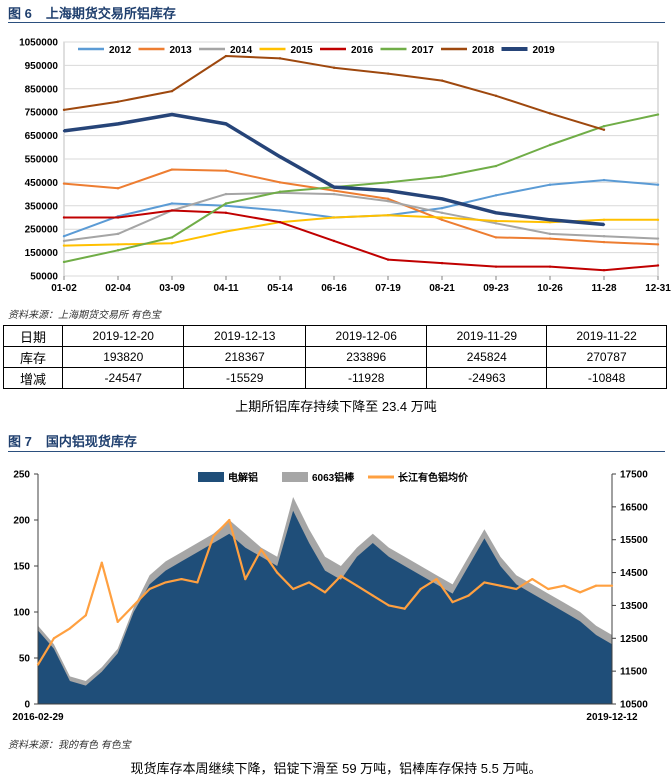 The image size is (672, 779). Describe the element at coordinates (634, 705) in the screenshot. I see `chart2-right-tick-label: 10500` at that location.